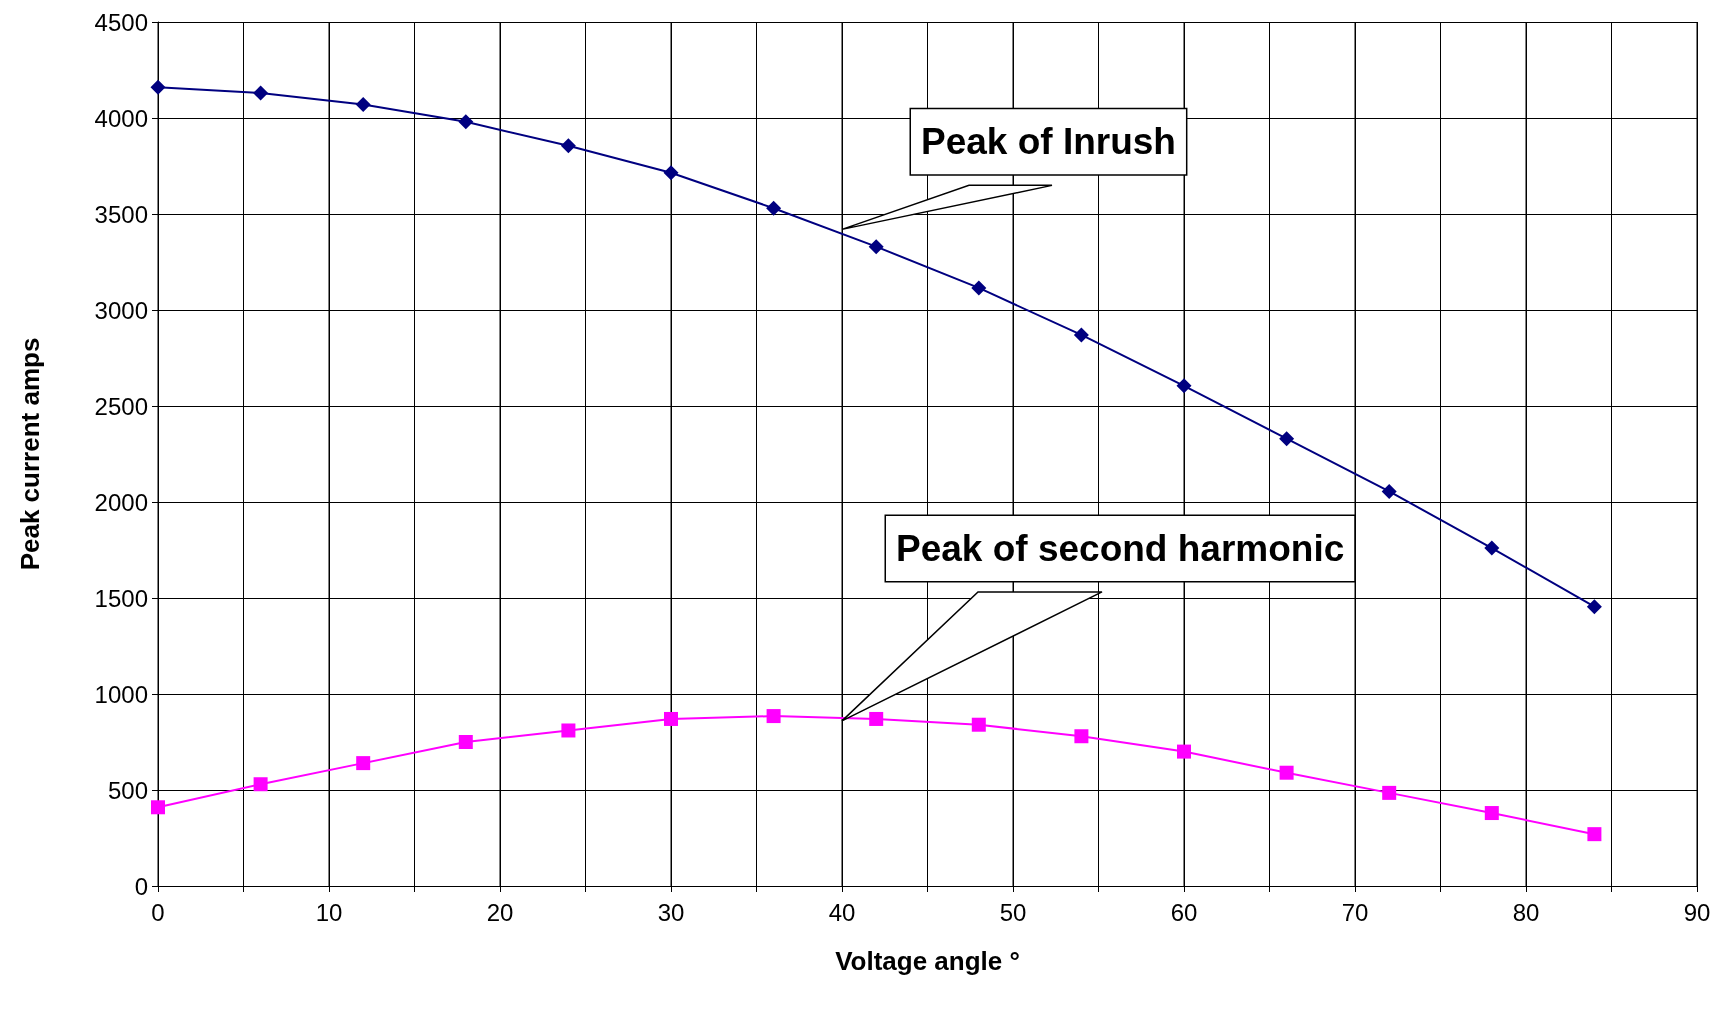 Image resolution: width=1734 pixels, height=1014 pixels. Describe the element at coordinates (1697, 912) in the screenshot. I see `x-tick-label: 90` at that location.